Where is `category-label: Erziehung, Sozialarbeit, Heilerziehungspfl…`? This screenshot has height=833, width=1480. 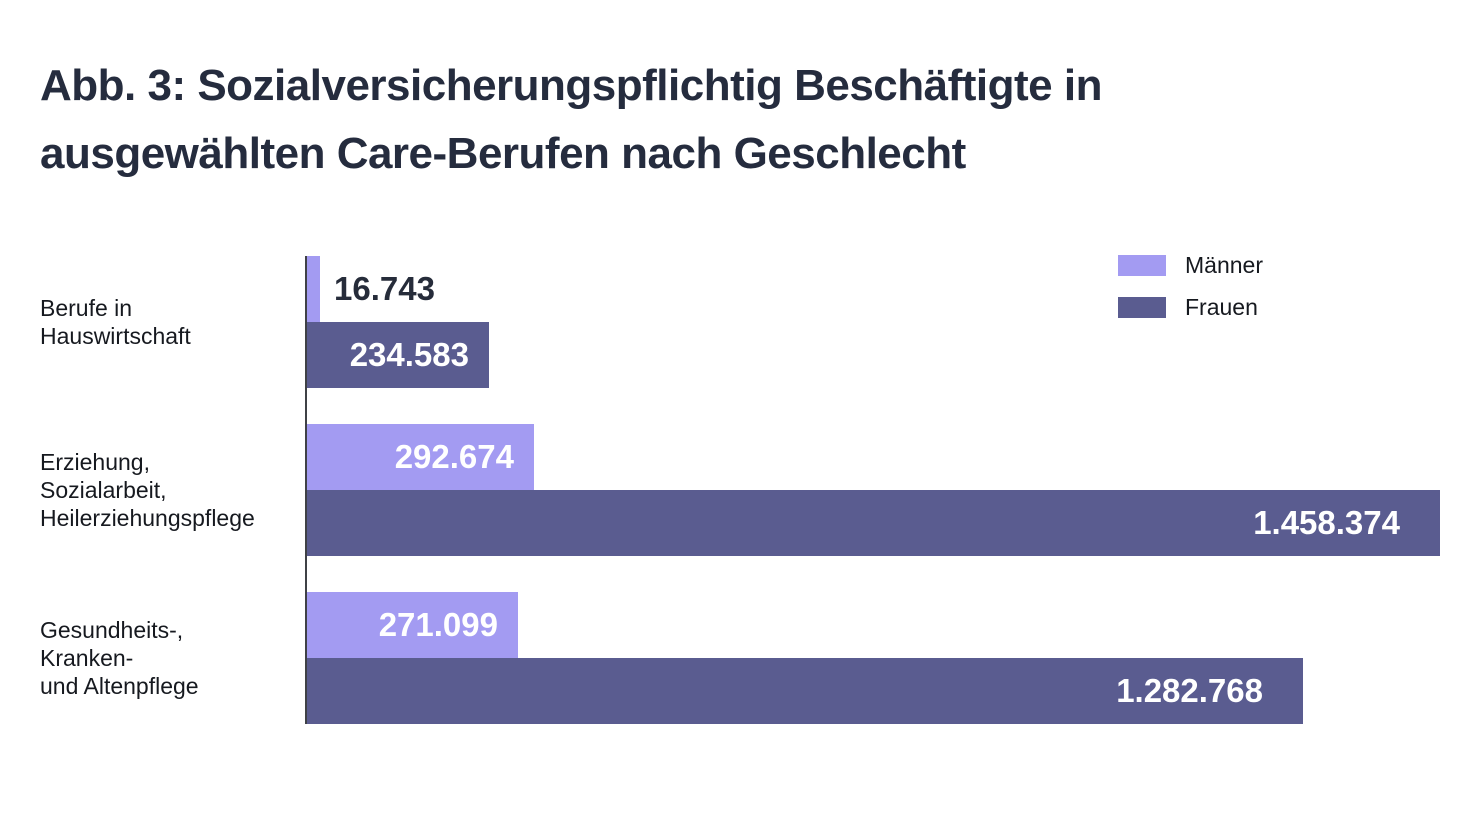 category-label: Erziehung, Sozialarbeit, Heilerziehungspfl… is located at coordinates (169, 490).